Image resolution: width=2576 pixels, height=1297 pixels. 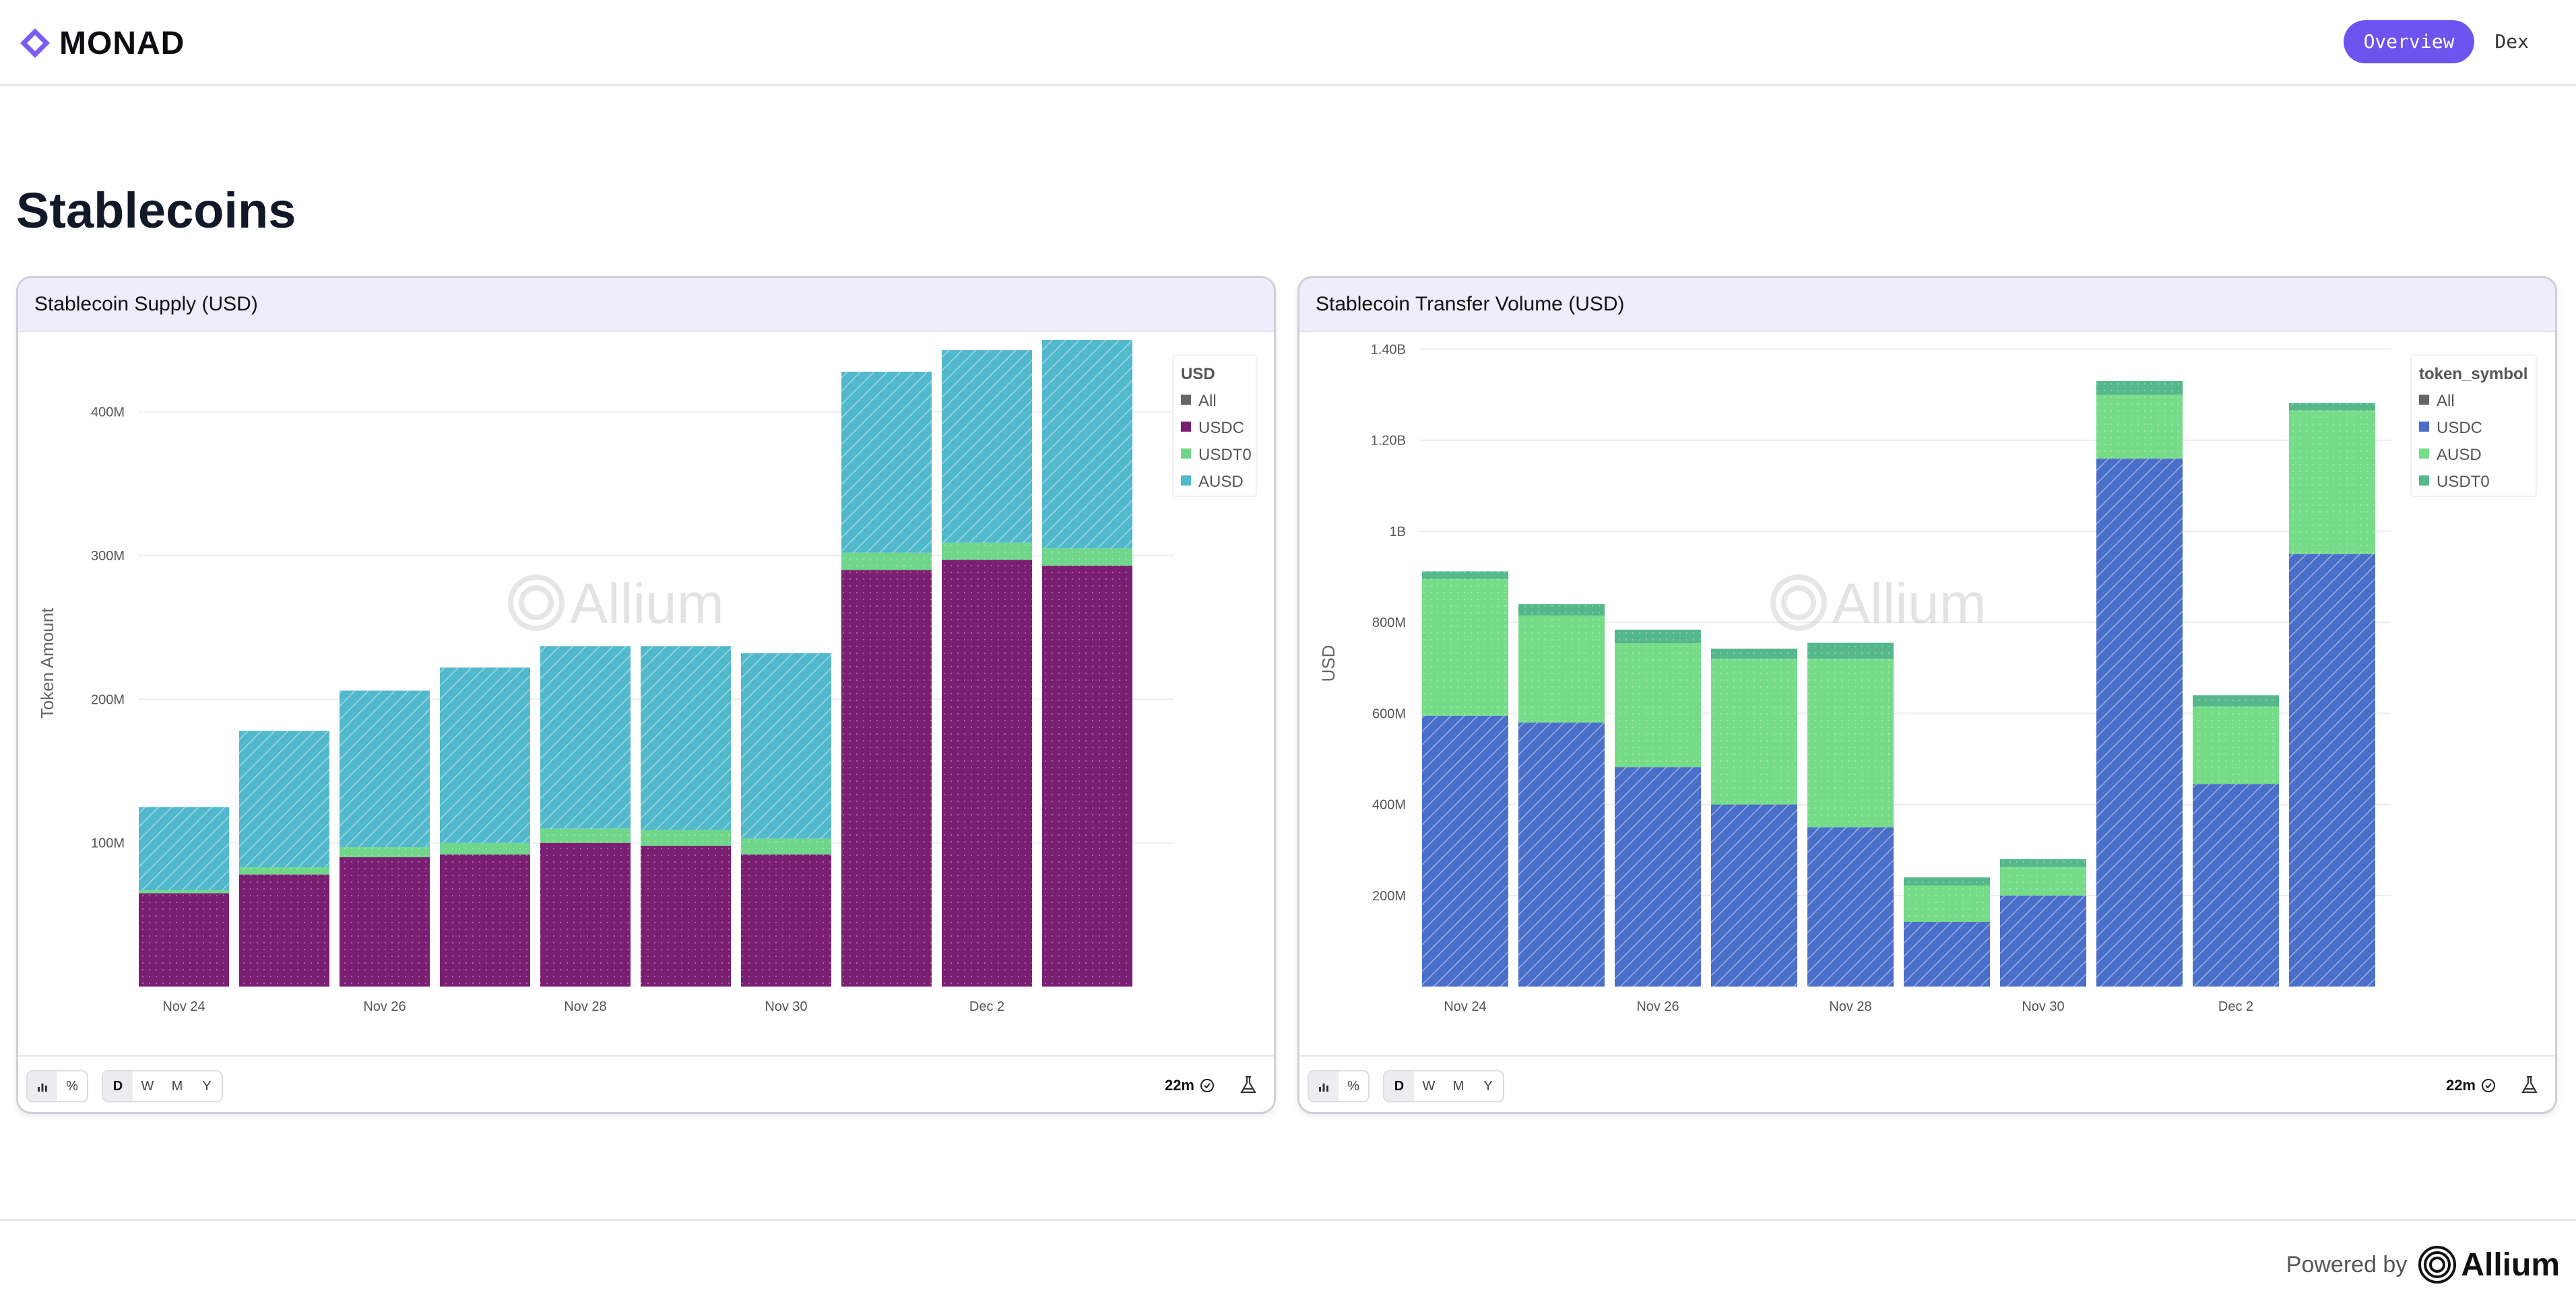 What do you see at coordinates (1389, 713) in the screenshot?
I see `y-tick-label: 600M` at bounding box center [1389, 713].